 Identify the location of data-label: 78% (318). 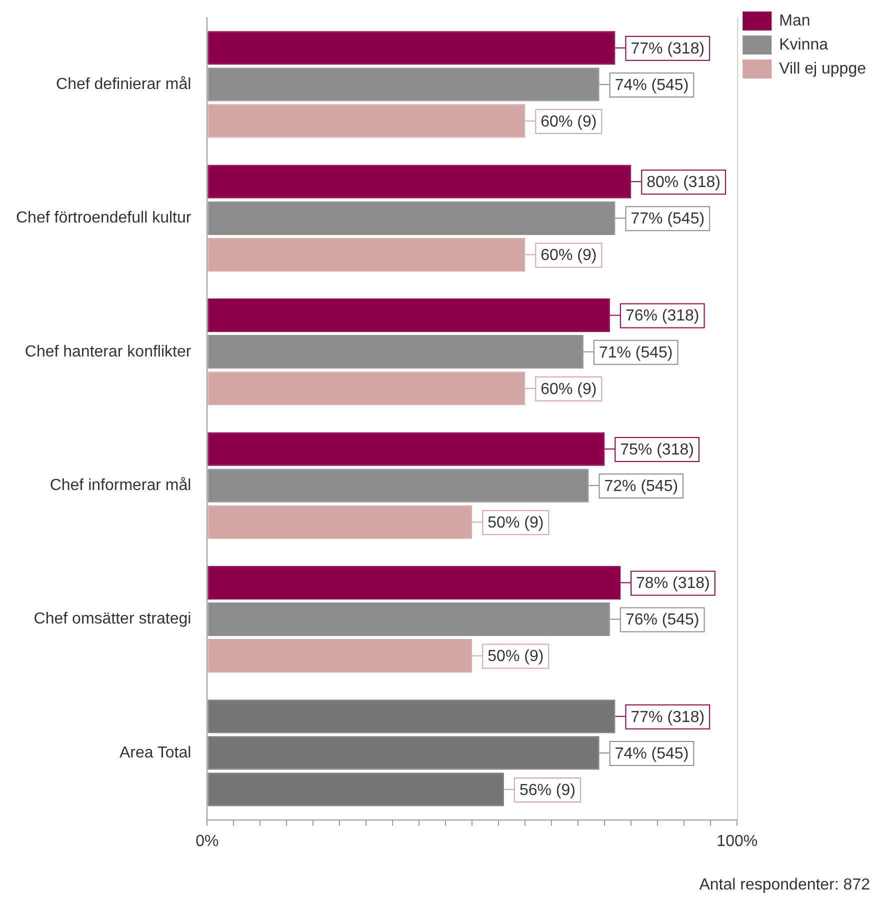
(673, 583).